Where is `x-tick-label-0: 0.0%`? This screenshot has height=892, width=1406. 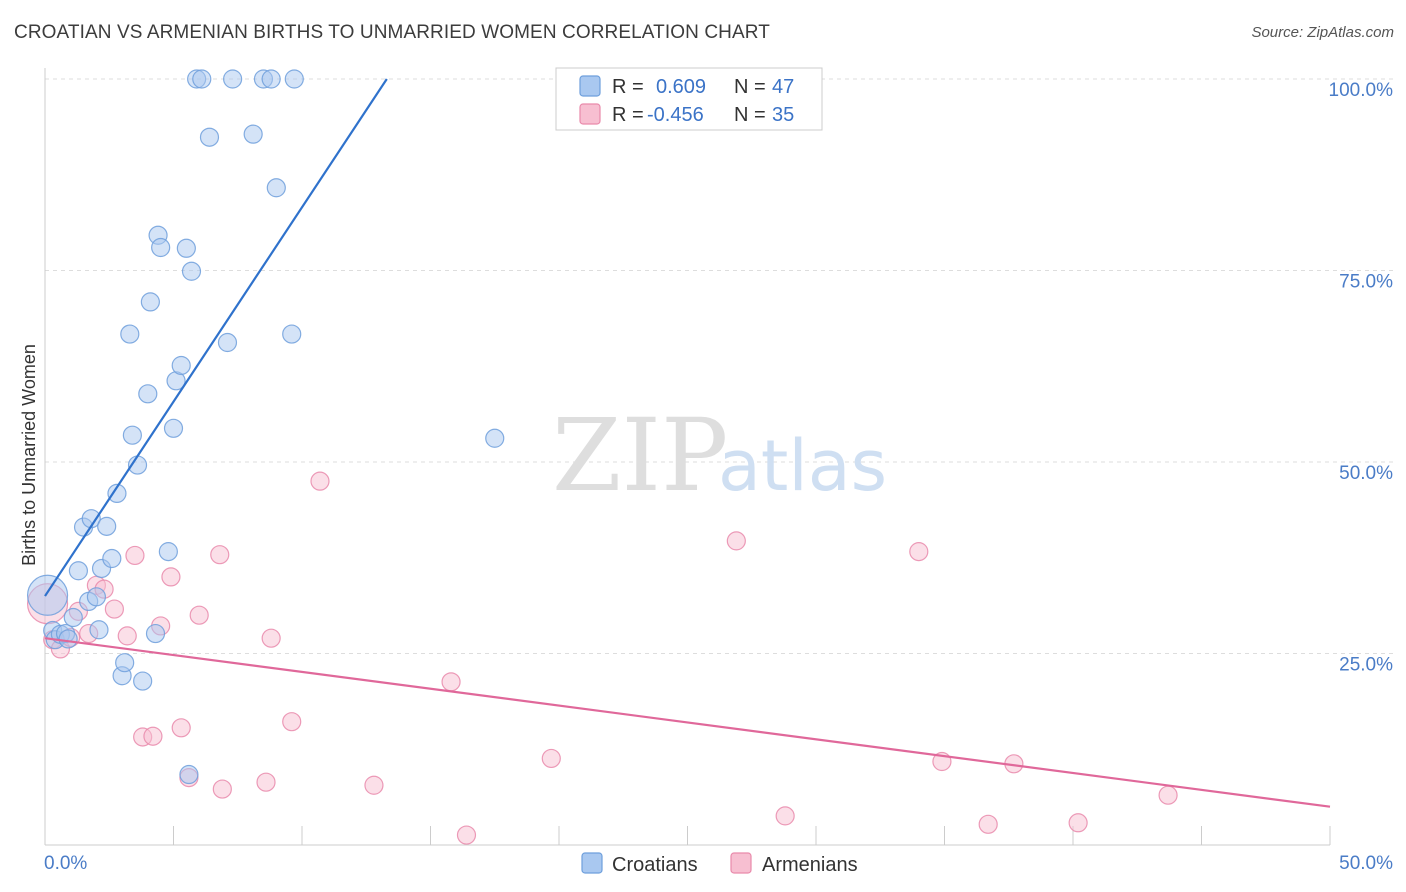 x-tick-label-0: 0.0% is located at coordinates (65, 863).